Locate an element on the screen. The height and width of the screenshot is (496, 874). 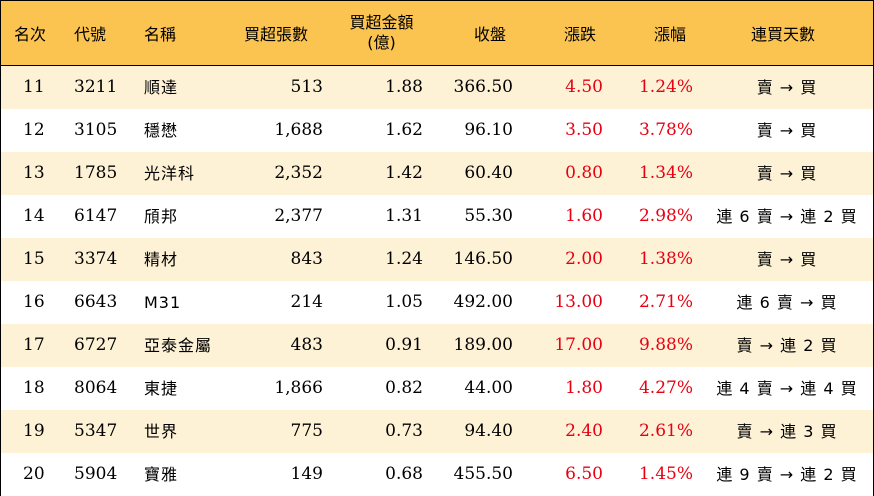
header-code: 代號 is located at coordinates (90, 34).